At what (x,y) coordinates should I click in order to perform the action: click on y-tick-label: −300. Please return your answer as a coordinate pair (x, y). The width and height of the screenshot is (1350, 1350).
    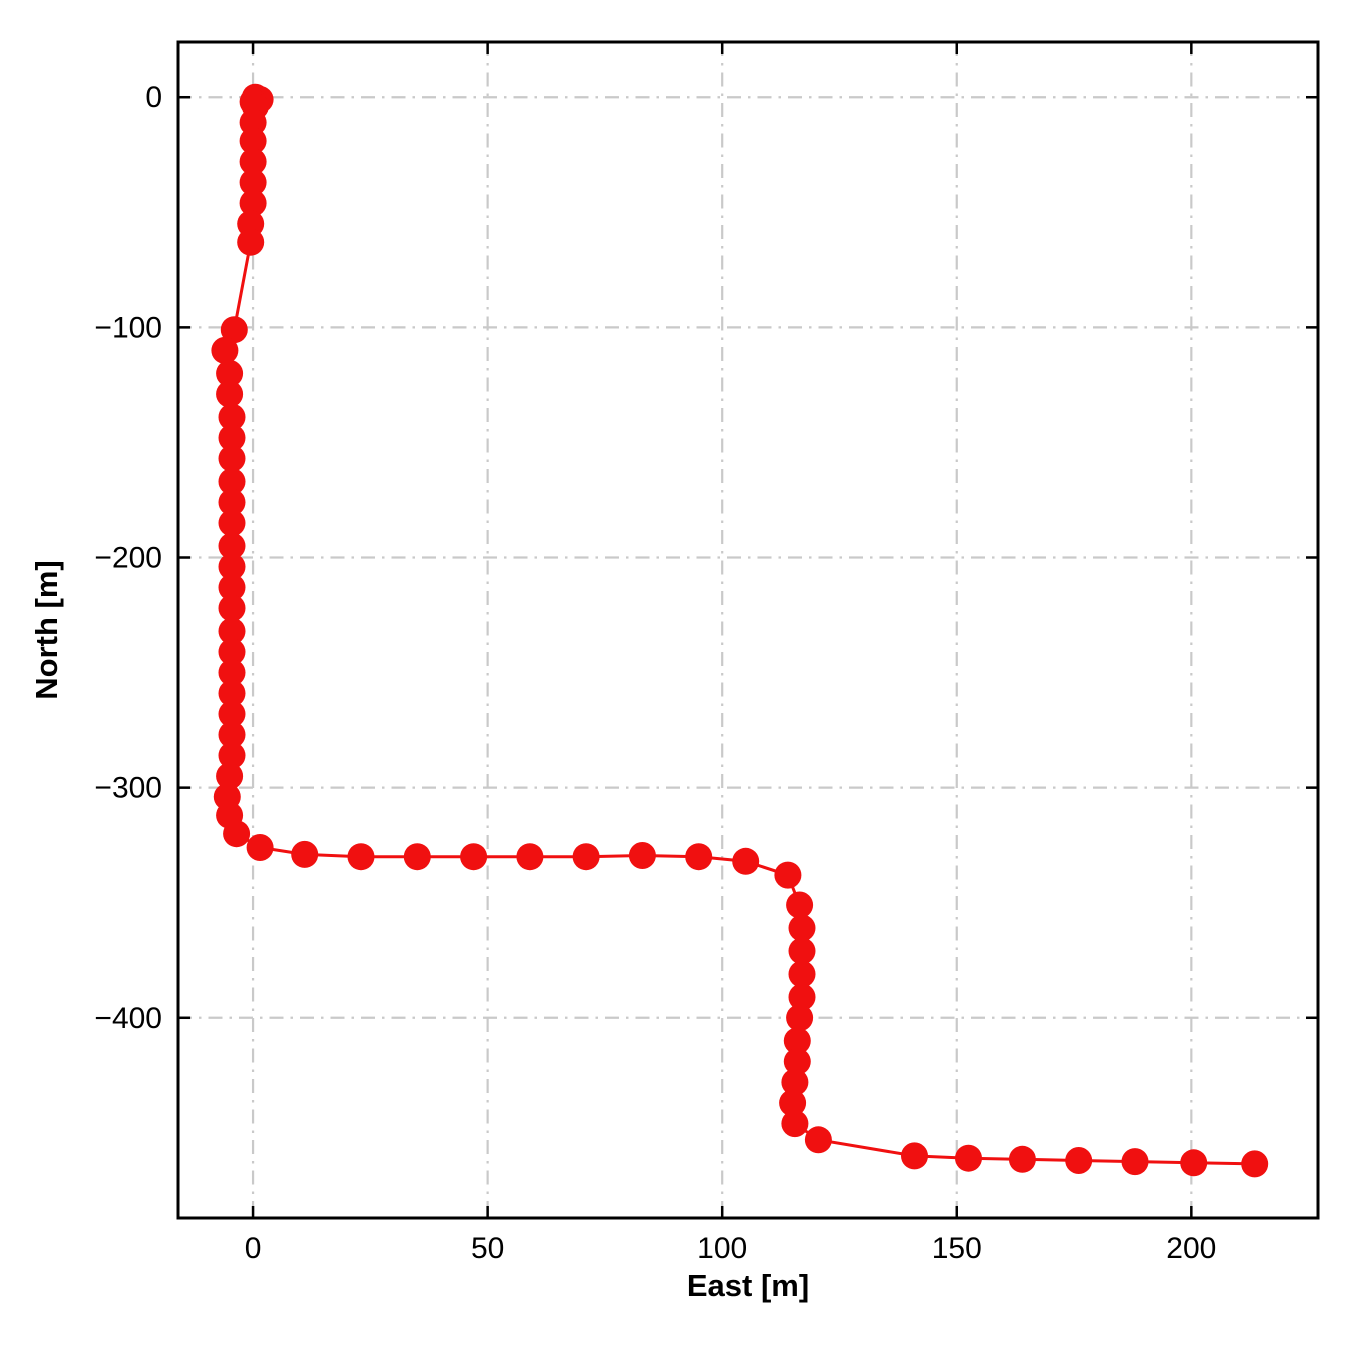
    Looking at the image, I should click on (128, 788).